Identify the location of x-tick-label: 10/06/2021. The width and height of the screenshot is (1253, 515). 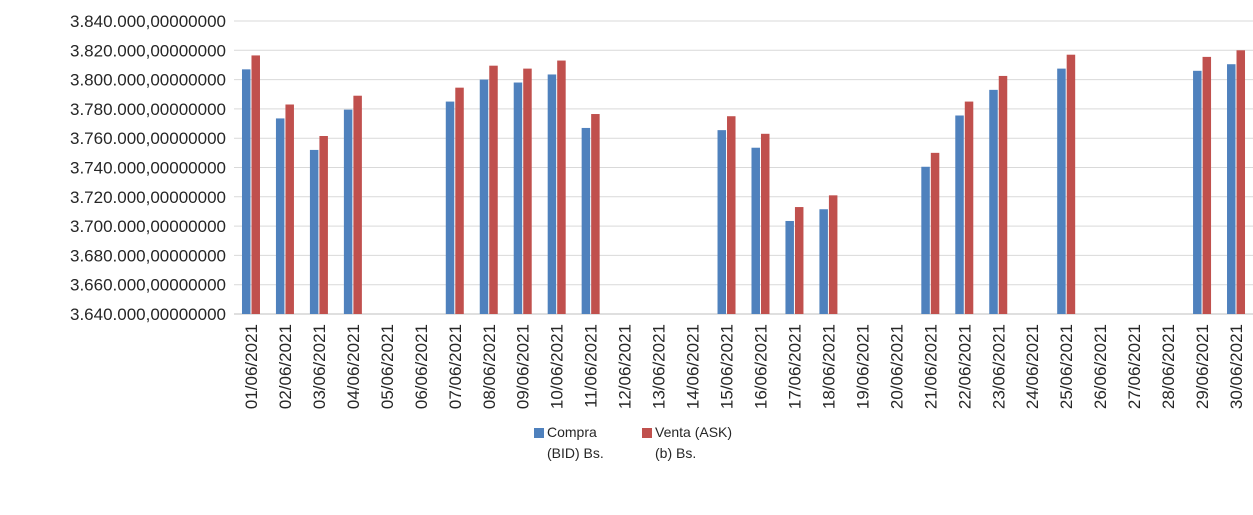
(557, 366).